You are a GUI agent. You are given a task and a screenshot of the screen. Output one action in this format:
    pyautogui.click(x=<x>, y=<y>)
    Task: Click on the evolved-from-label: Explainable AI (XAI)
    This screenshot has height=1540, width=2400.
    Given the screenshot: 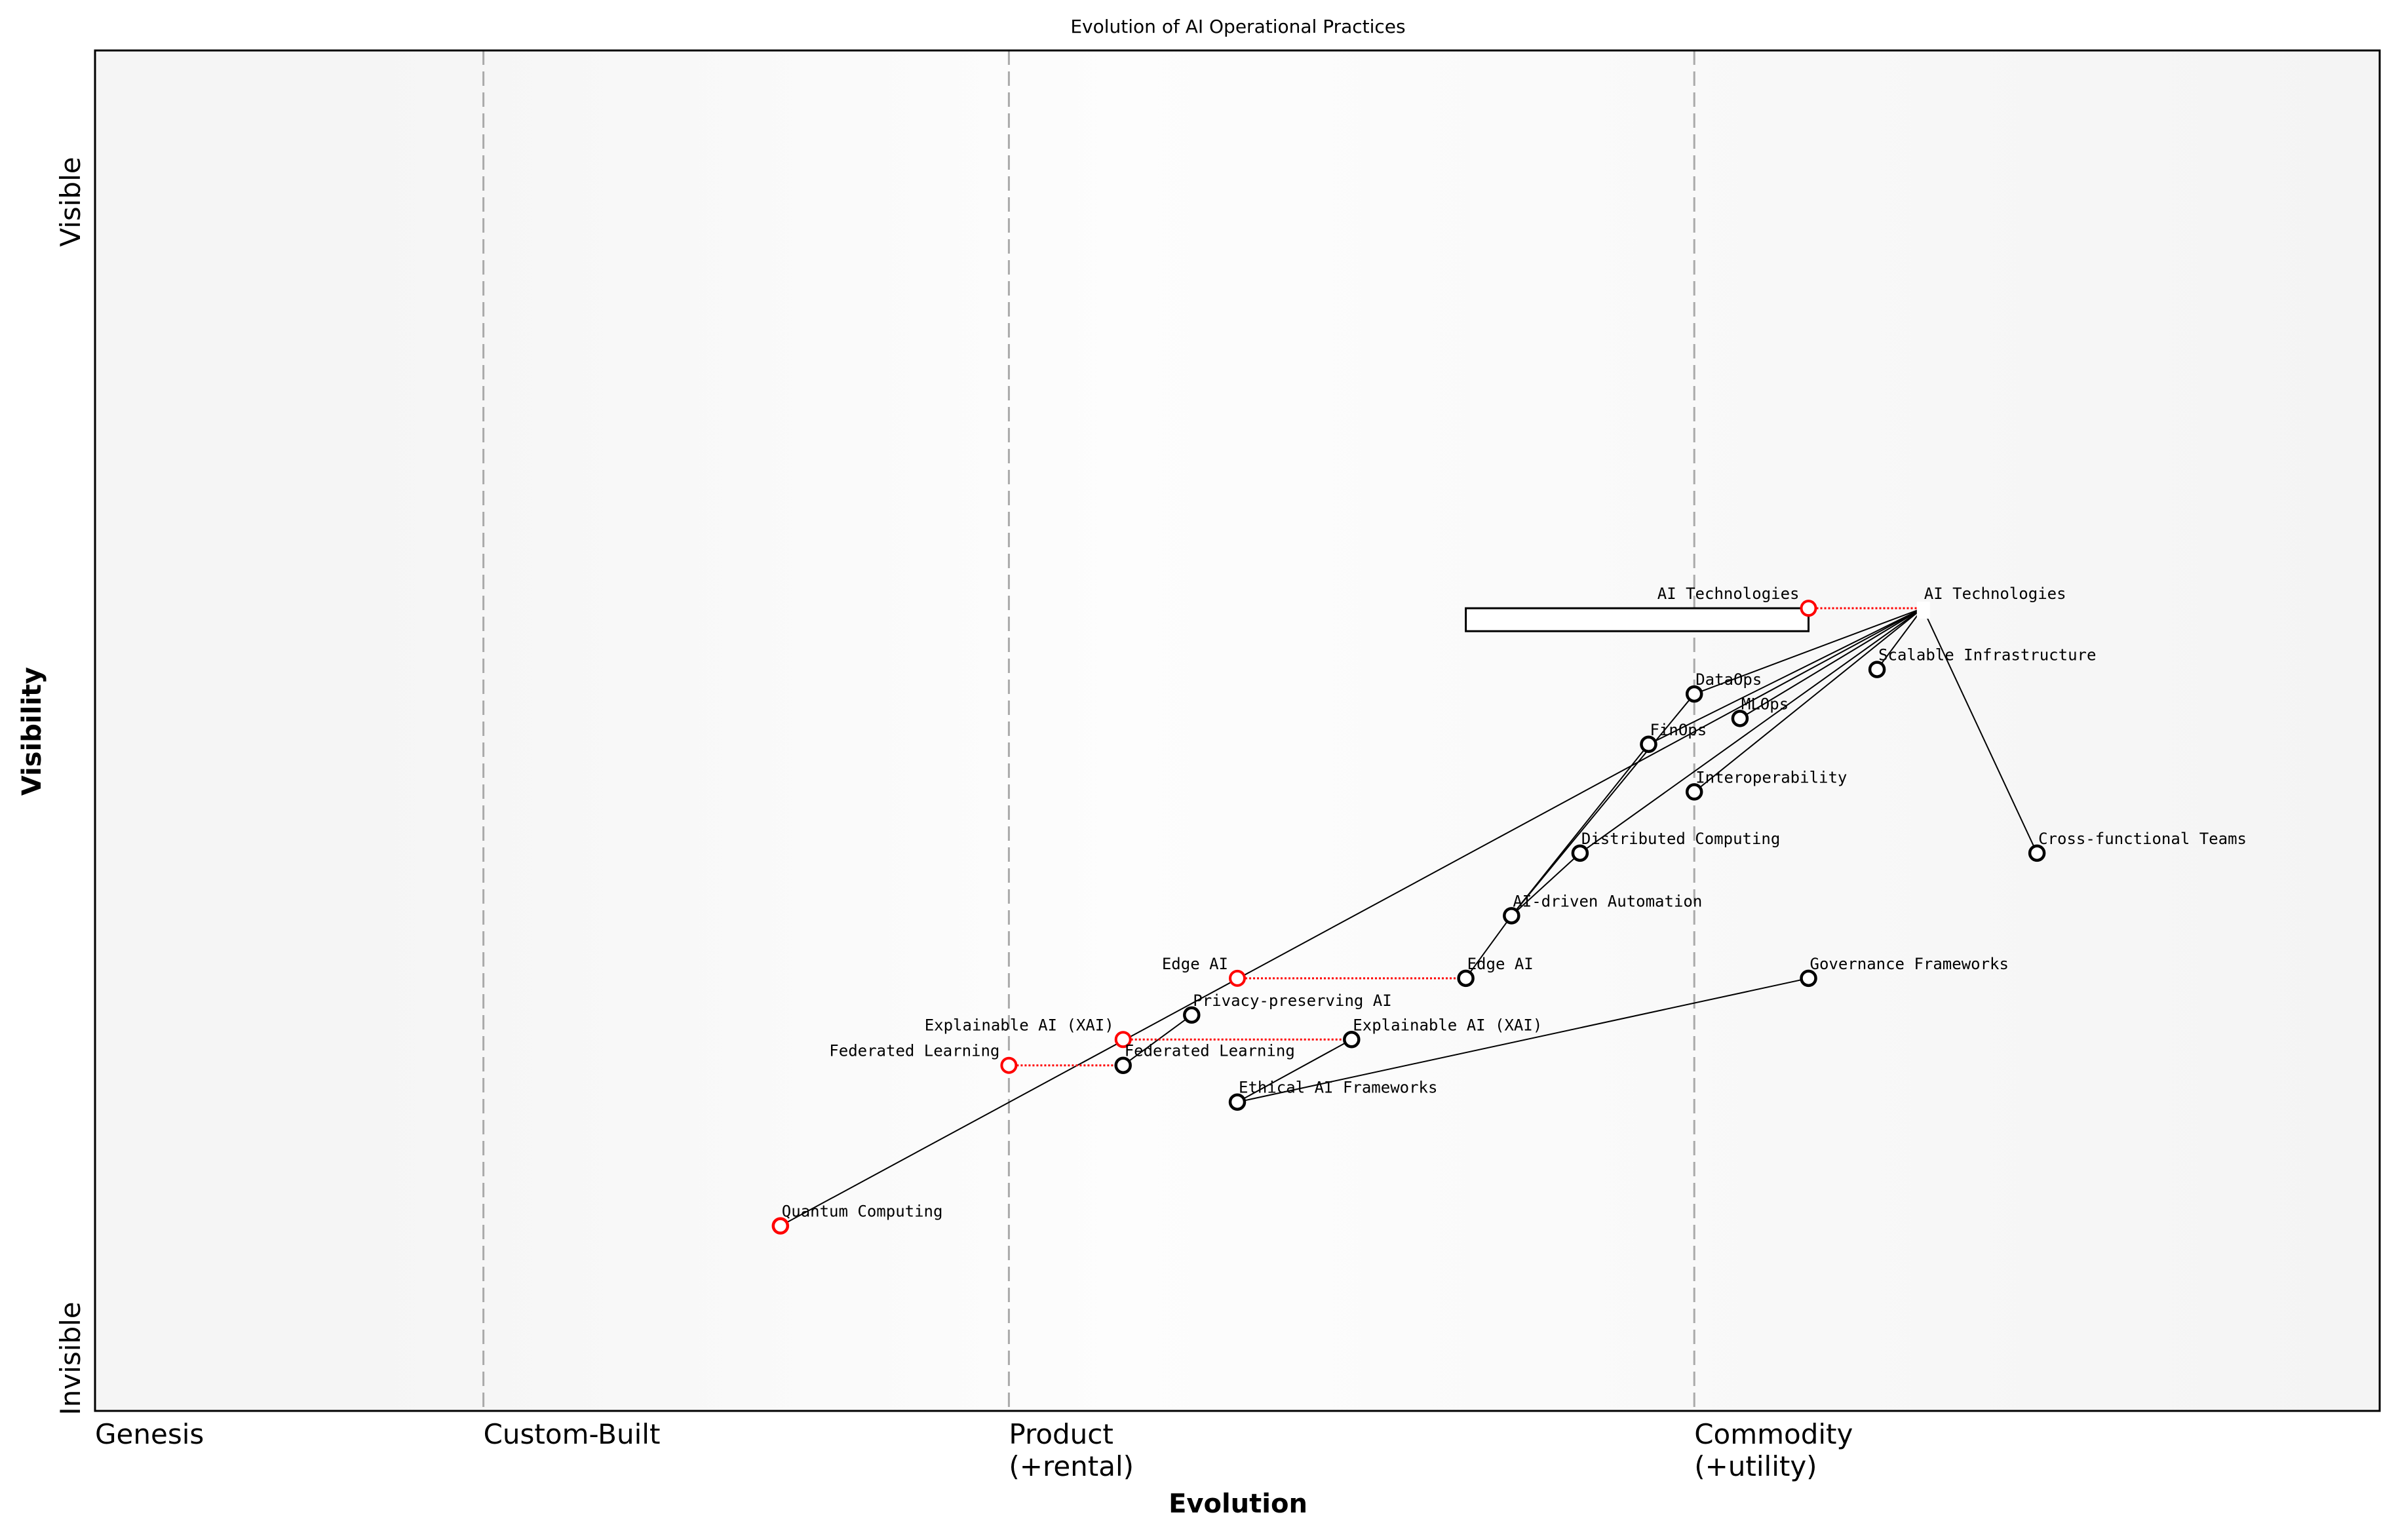 What is the action you would take?
    pyautogui.click(x=1019, y=1025)
    